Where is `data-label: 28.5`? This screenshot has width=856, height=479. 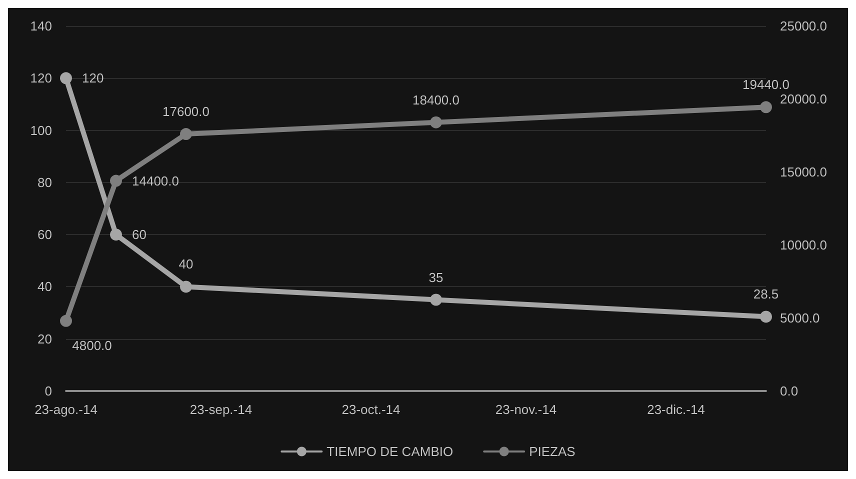
data-label: 28.5 is located at coordinates (766, 294).